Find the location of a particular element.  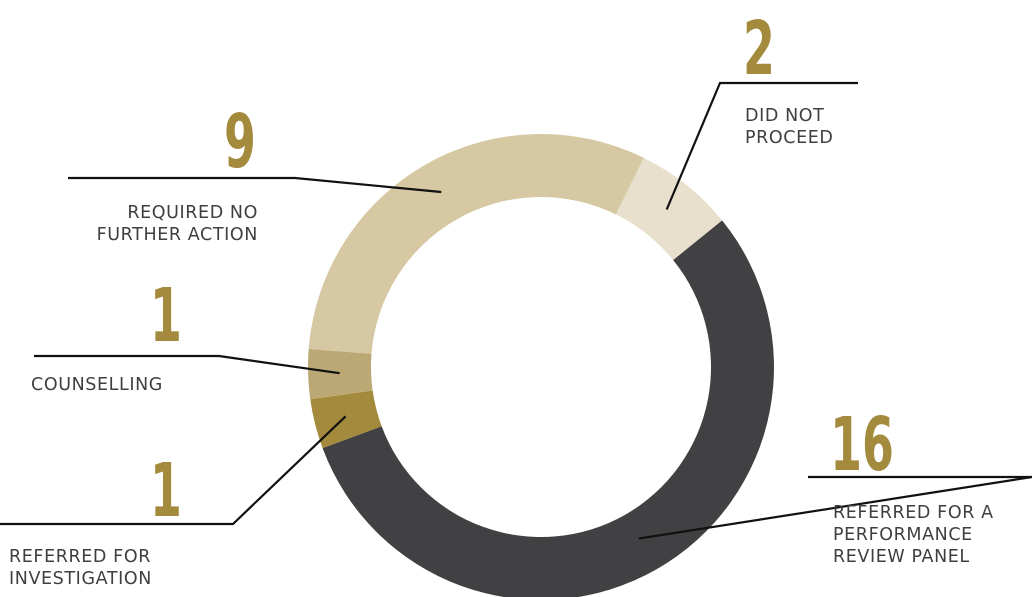

category-label-required-no-further-action: REQUIRED NO FURTHER ACTION is located at coordinates (177, 224).